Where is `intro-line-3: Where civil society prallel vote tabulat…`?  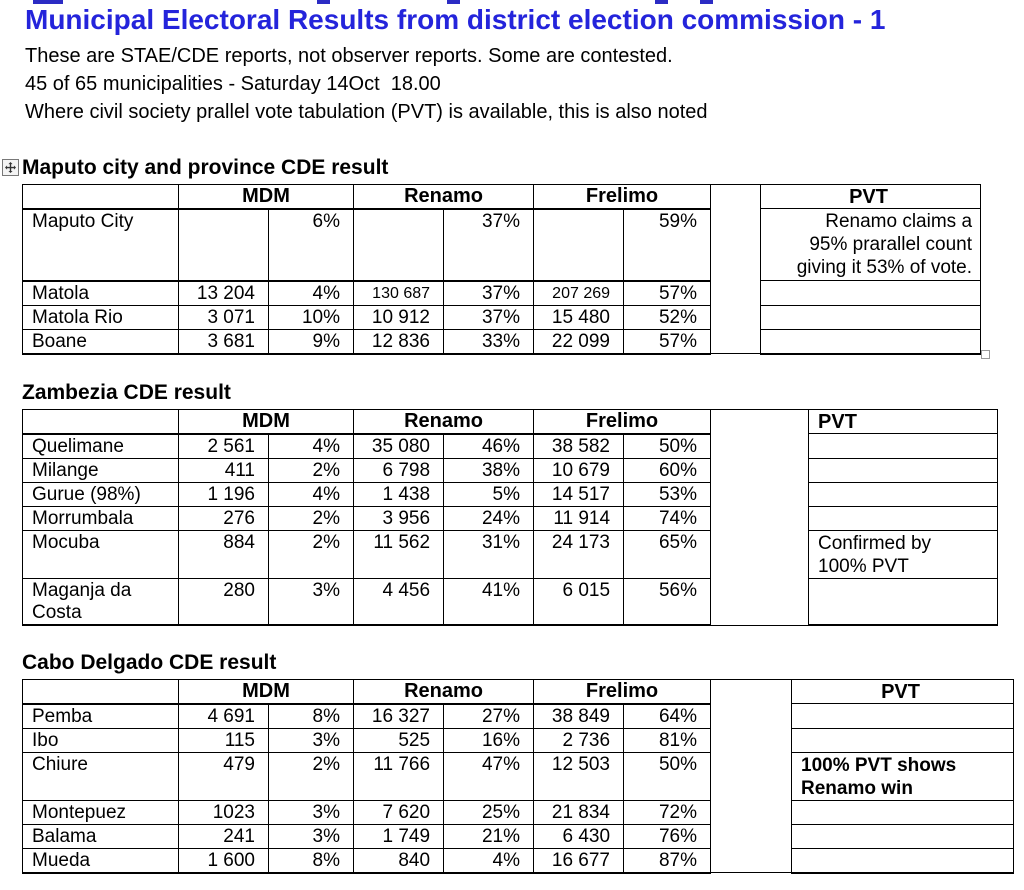 intro-line-3: Where civil society prallel vote tabulat… is located at coordinates (366, 112).